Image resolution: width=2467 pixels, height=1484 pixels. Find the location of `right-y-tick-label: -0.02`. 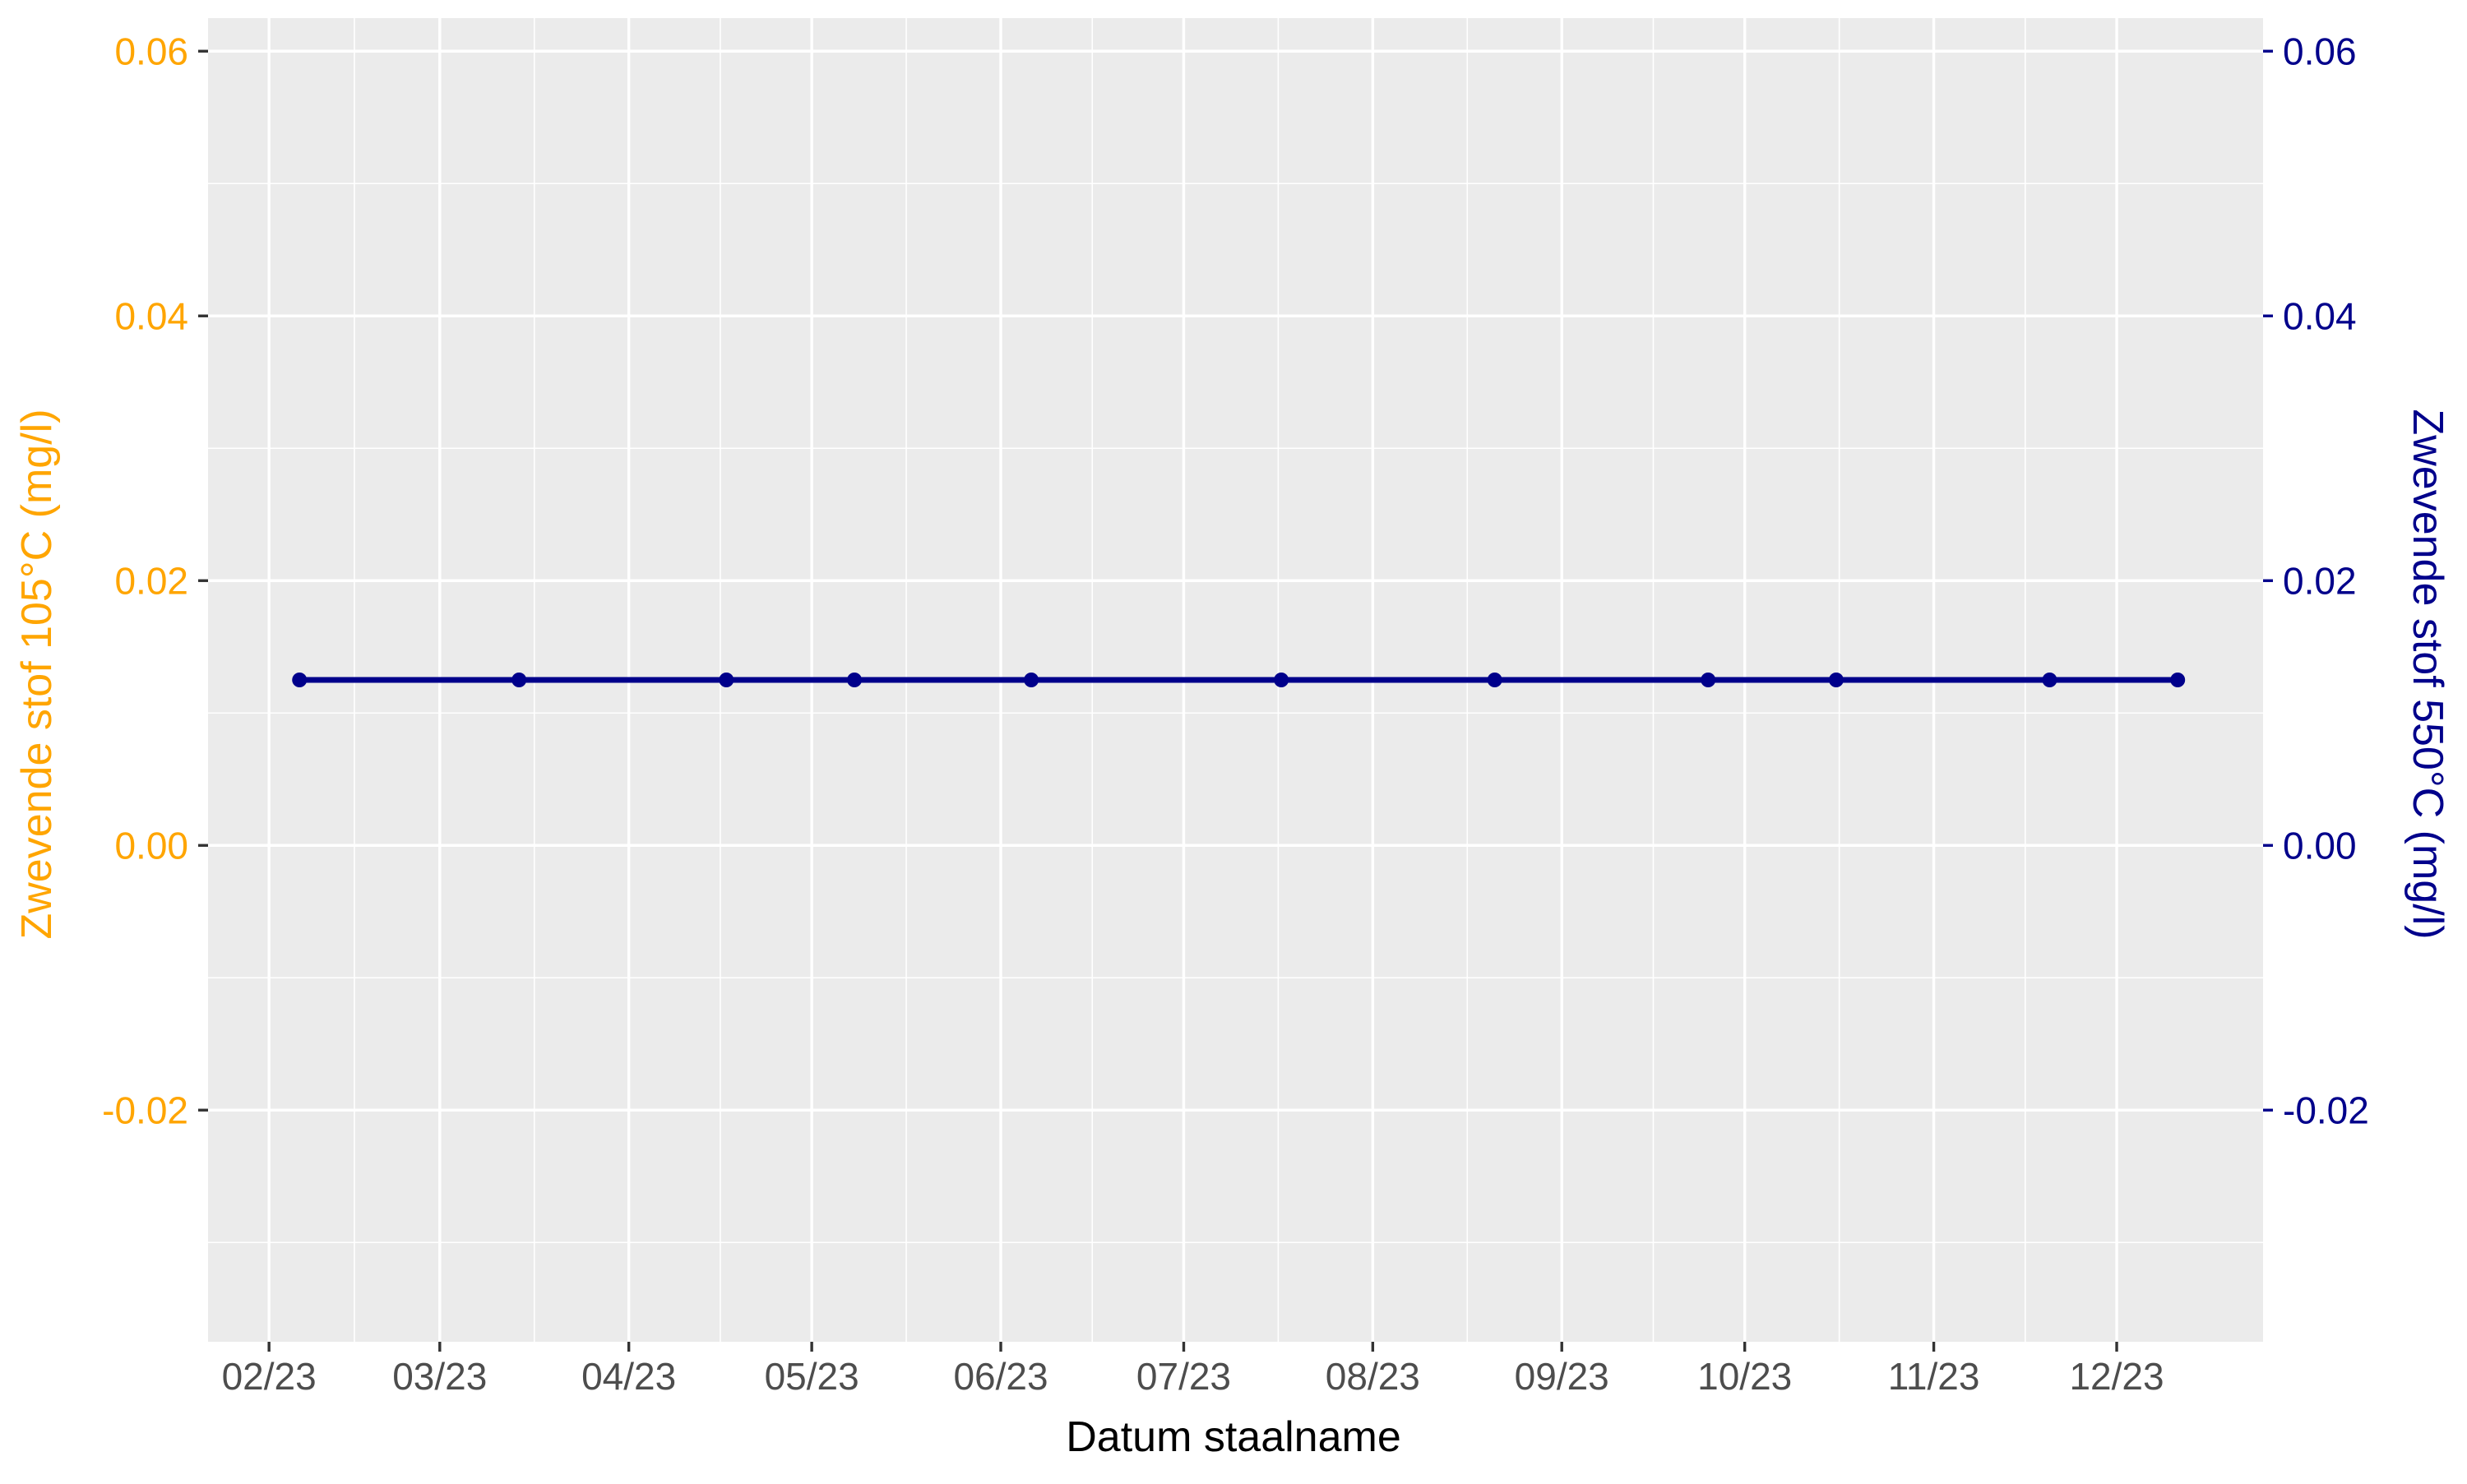

right-y-tick-label: -0.02 is located at coordinates (2326, 1110).